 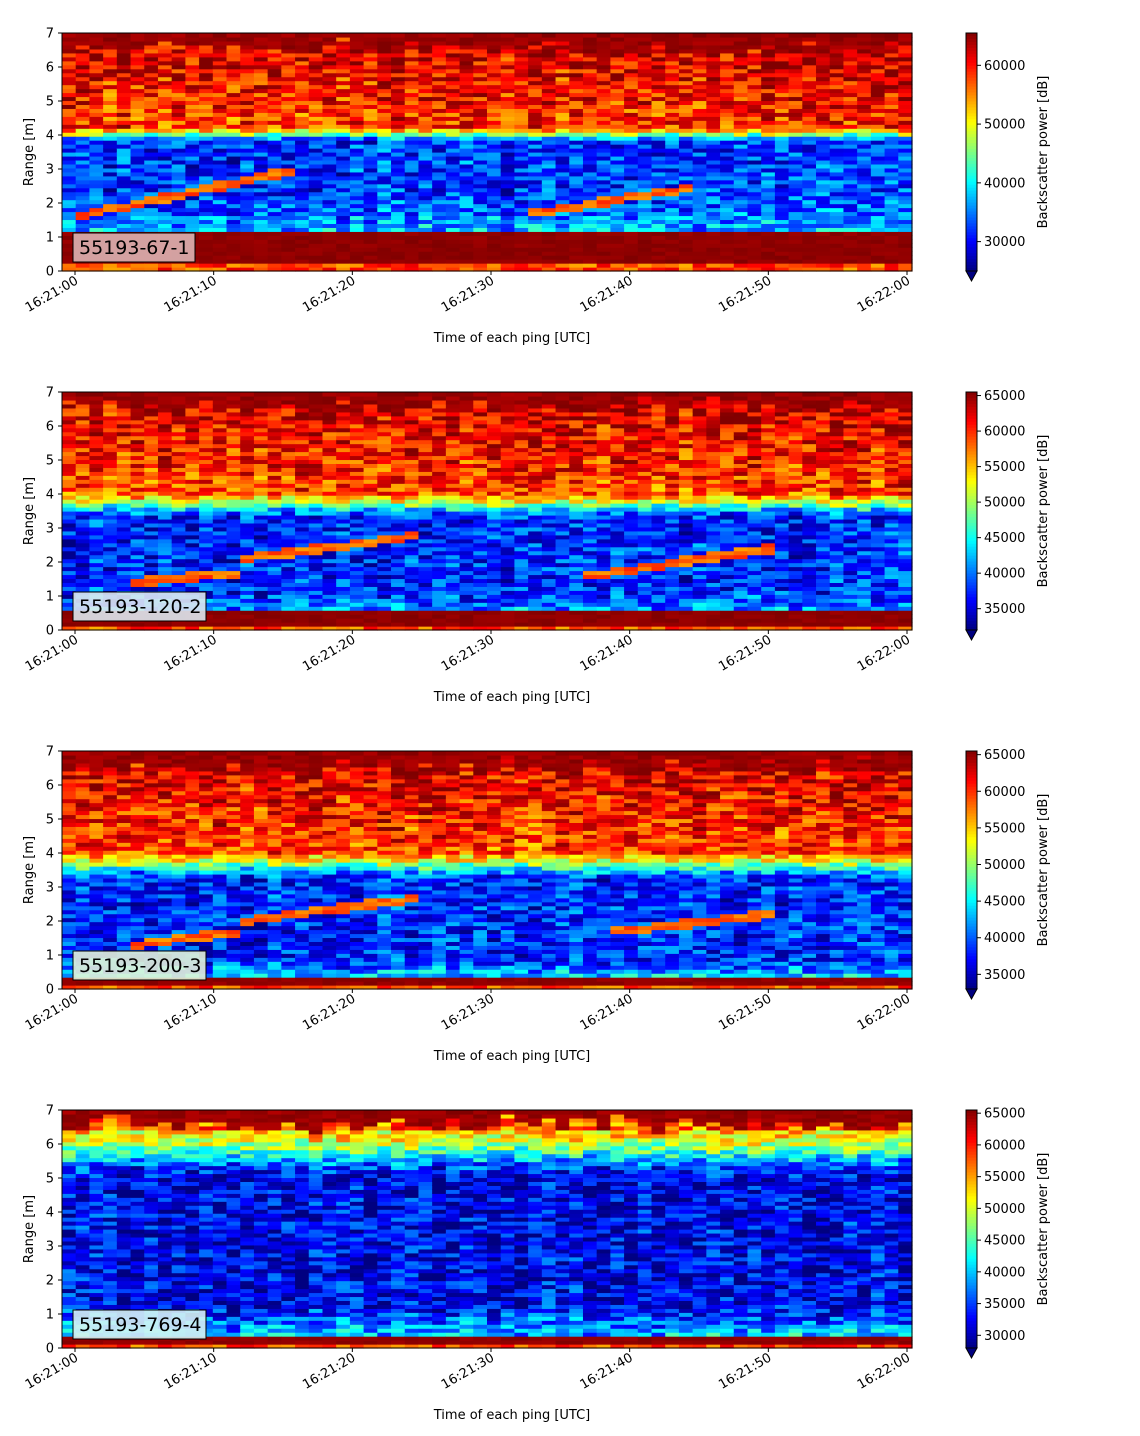 I want to click on colorbar-label: Backscatter power [dB], so click(x=1043, y=152).